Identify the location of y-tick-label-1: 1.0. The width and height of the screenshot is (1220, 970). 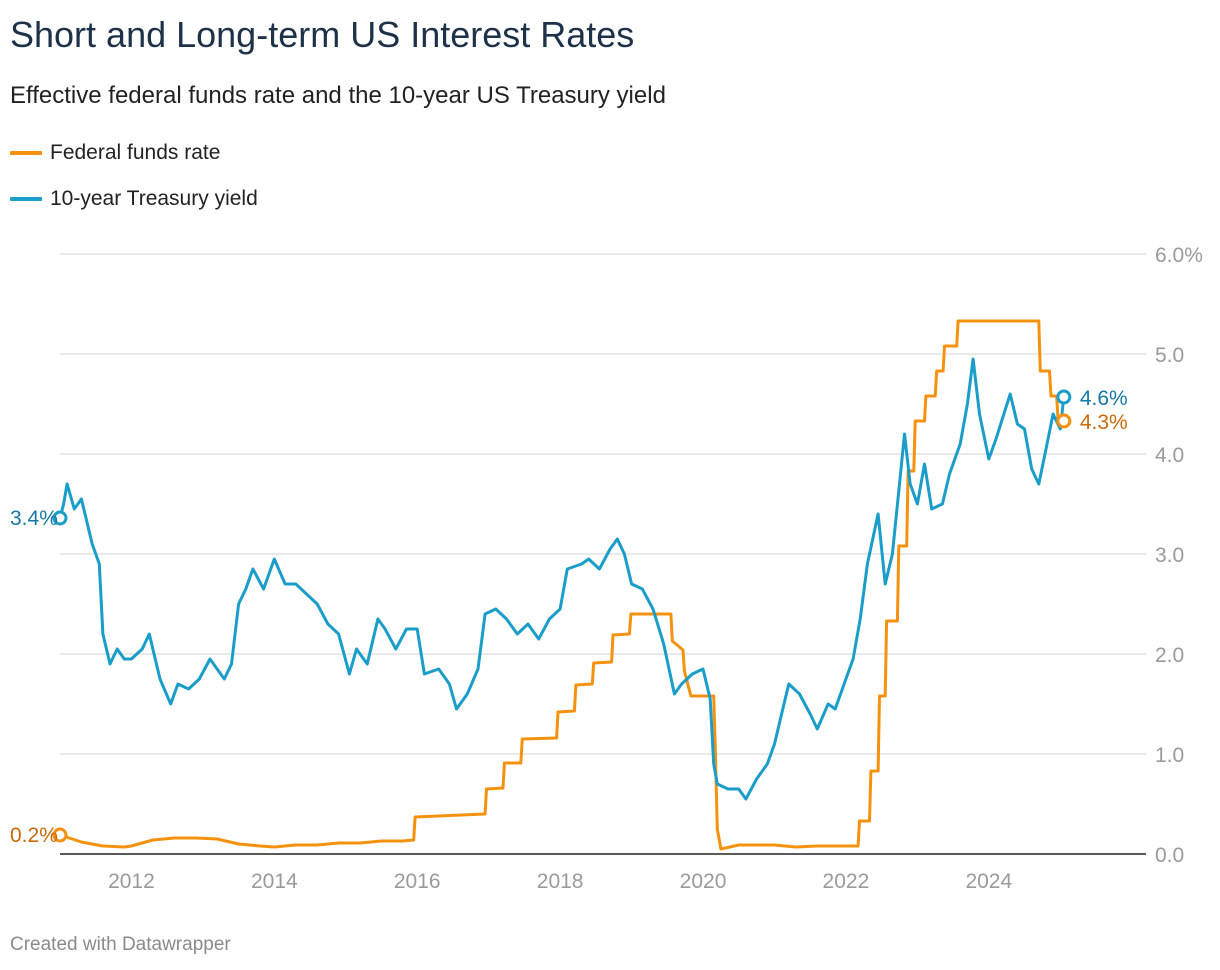
(1169, 755).